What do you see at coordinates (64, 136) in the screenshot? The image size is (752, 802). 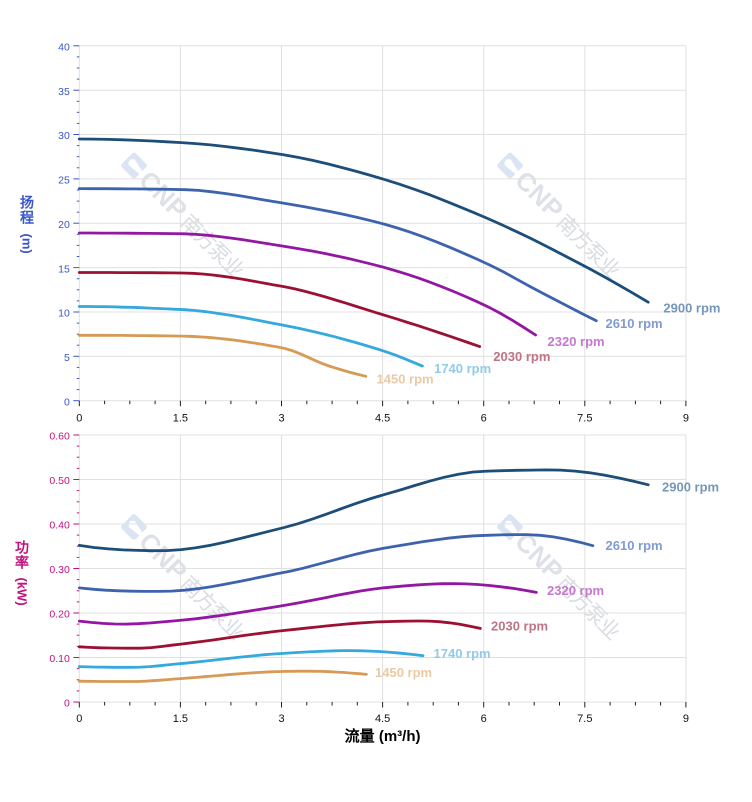 I see `svg-text: 30` at bounding box center [64, 136].